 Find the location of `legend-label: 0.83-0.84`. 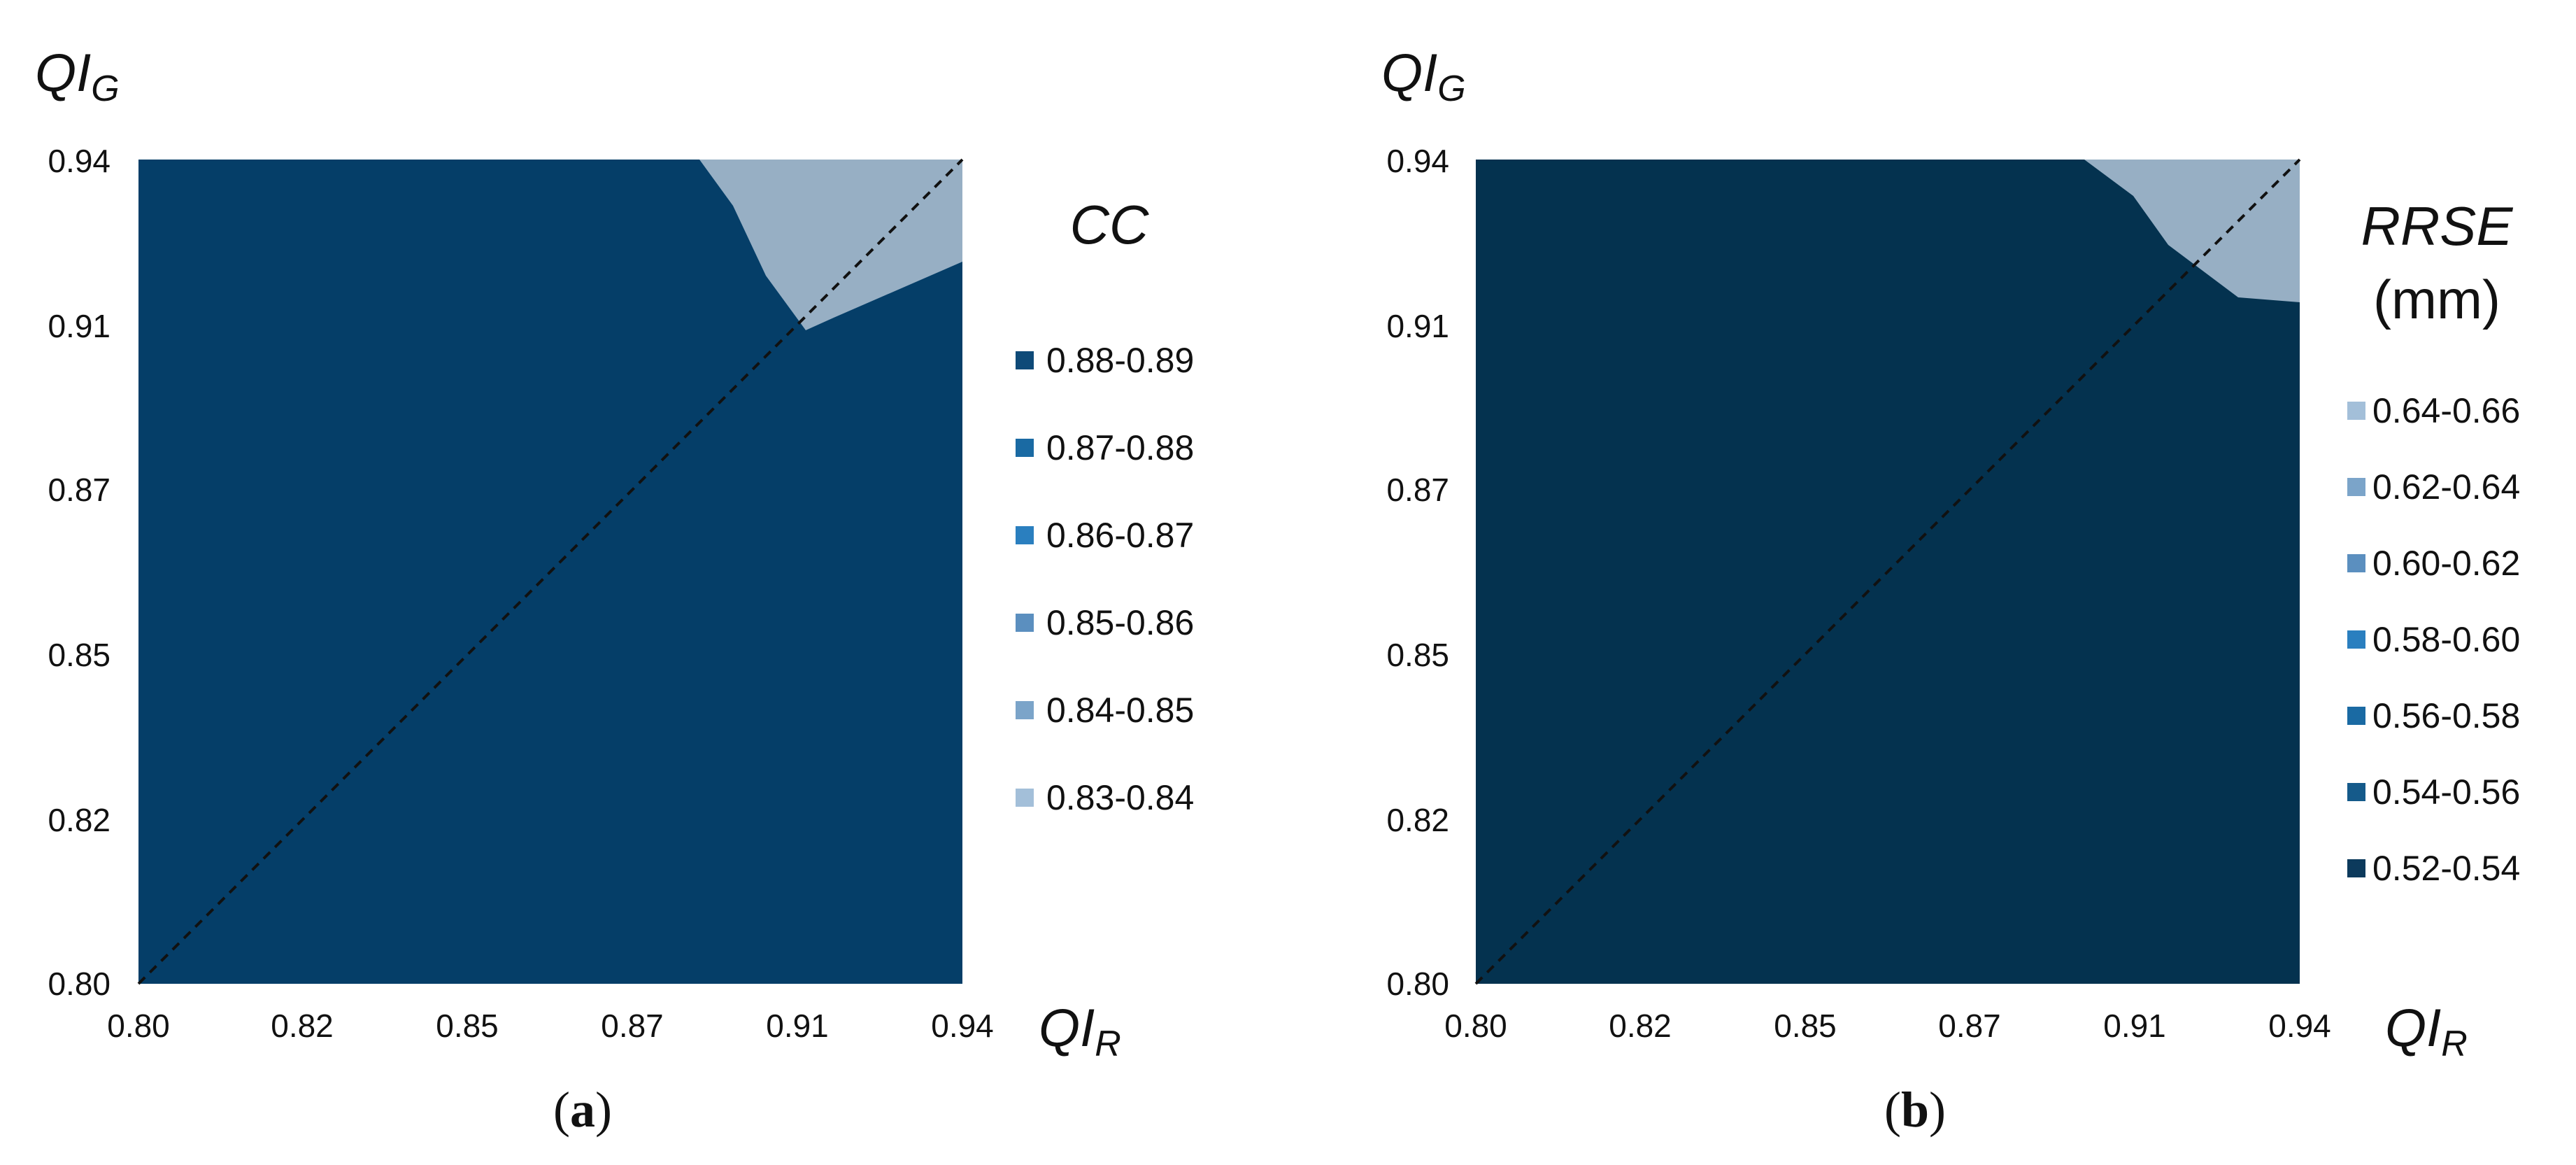

legend-label: 0.83-0.84 is located at coordinates (1120, 797).